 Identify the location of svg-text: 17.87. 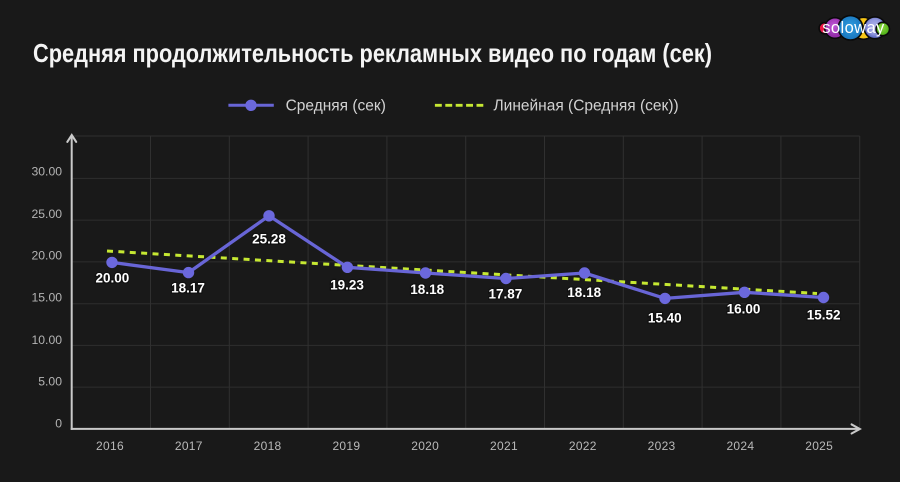
(506, 294).